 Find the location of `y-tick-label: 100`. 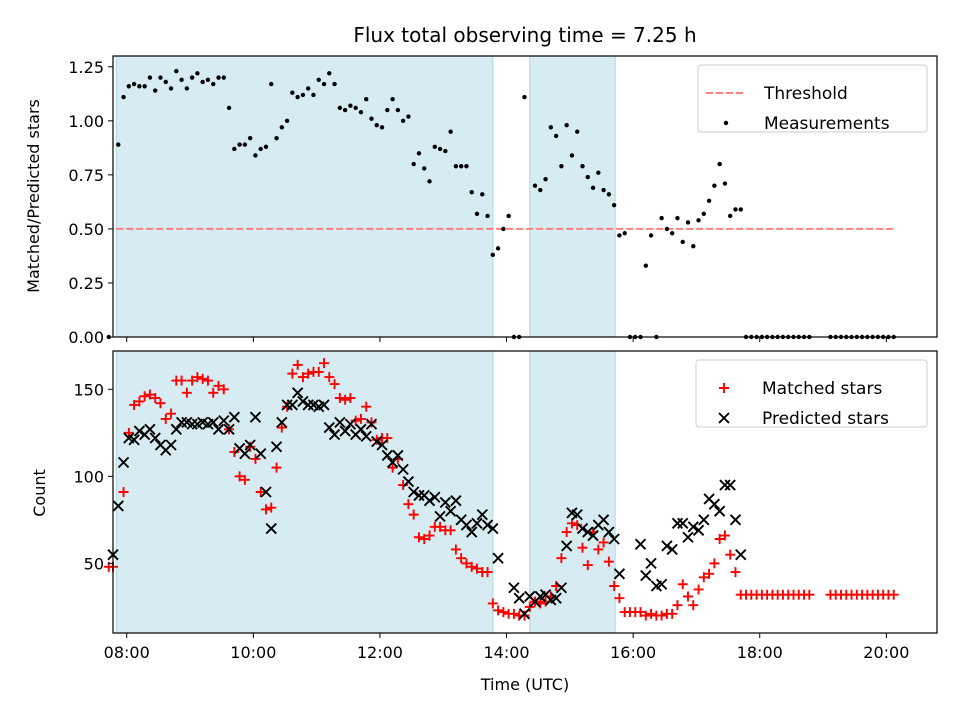

y-tick-label: 100 is located at coordinates (88, 476).